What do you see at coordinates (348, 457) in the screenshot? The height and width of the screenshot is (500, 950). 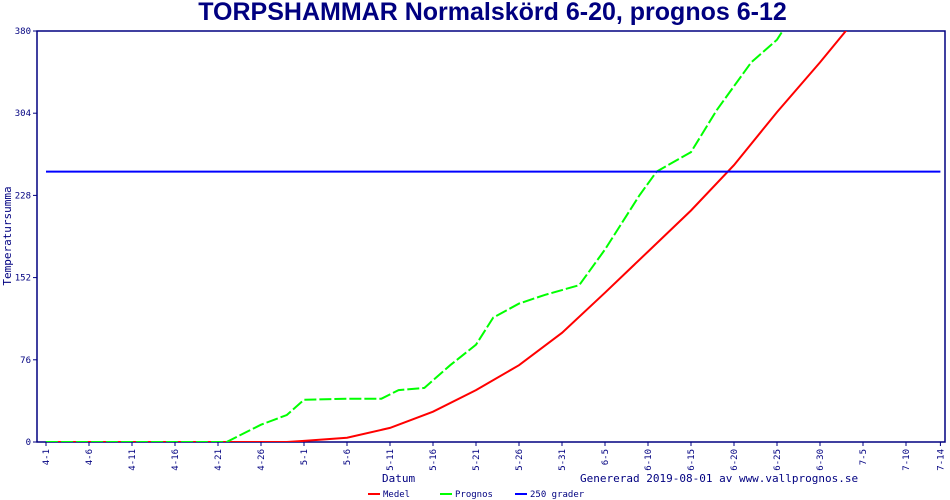 I see `x-tick-label: 5-6` at bounding box center [348, 457].